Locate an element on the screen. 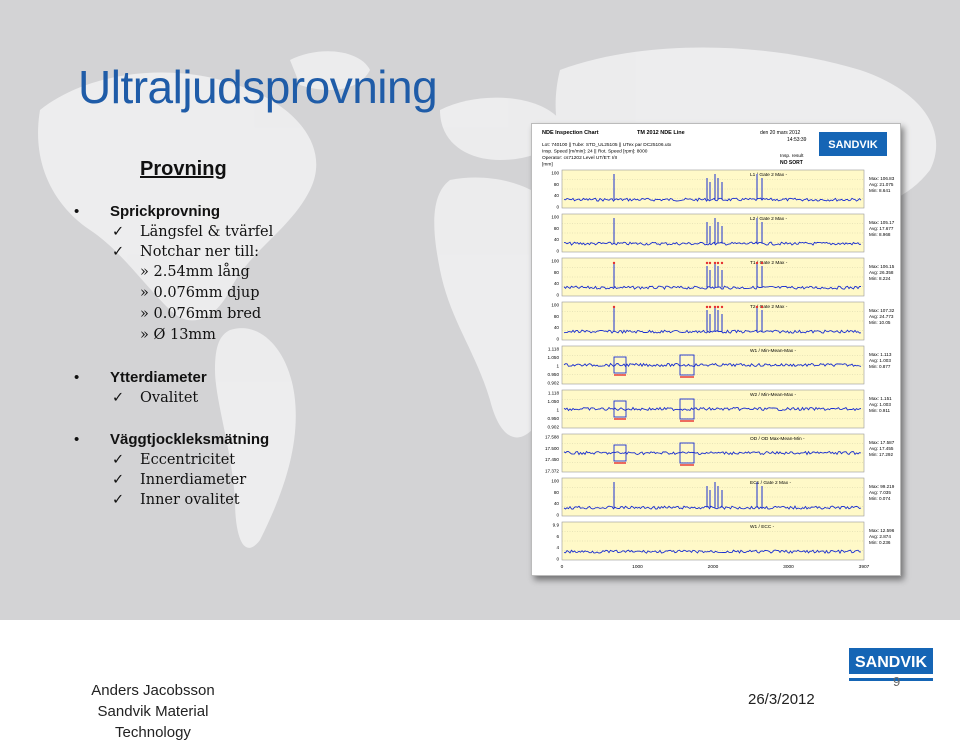 This screenshot has width=960, height=743. chart-stat: Max: 1.113 is located at coordinates (880, 354).